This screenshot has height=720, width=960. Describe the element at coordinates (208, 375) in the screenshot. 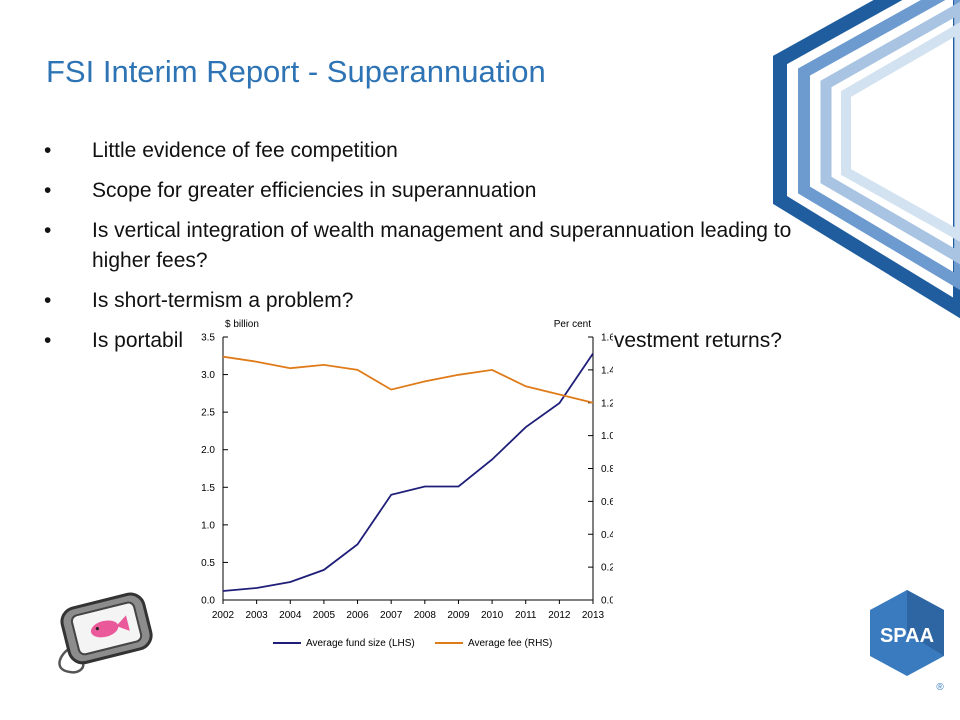

I see `left-tick-label: 3.0` at that location.